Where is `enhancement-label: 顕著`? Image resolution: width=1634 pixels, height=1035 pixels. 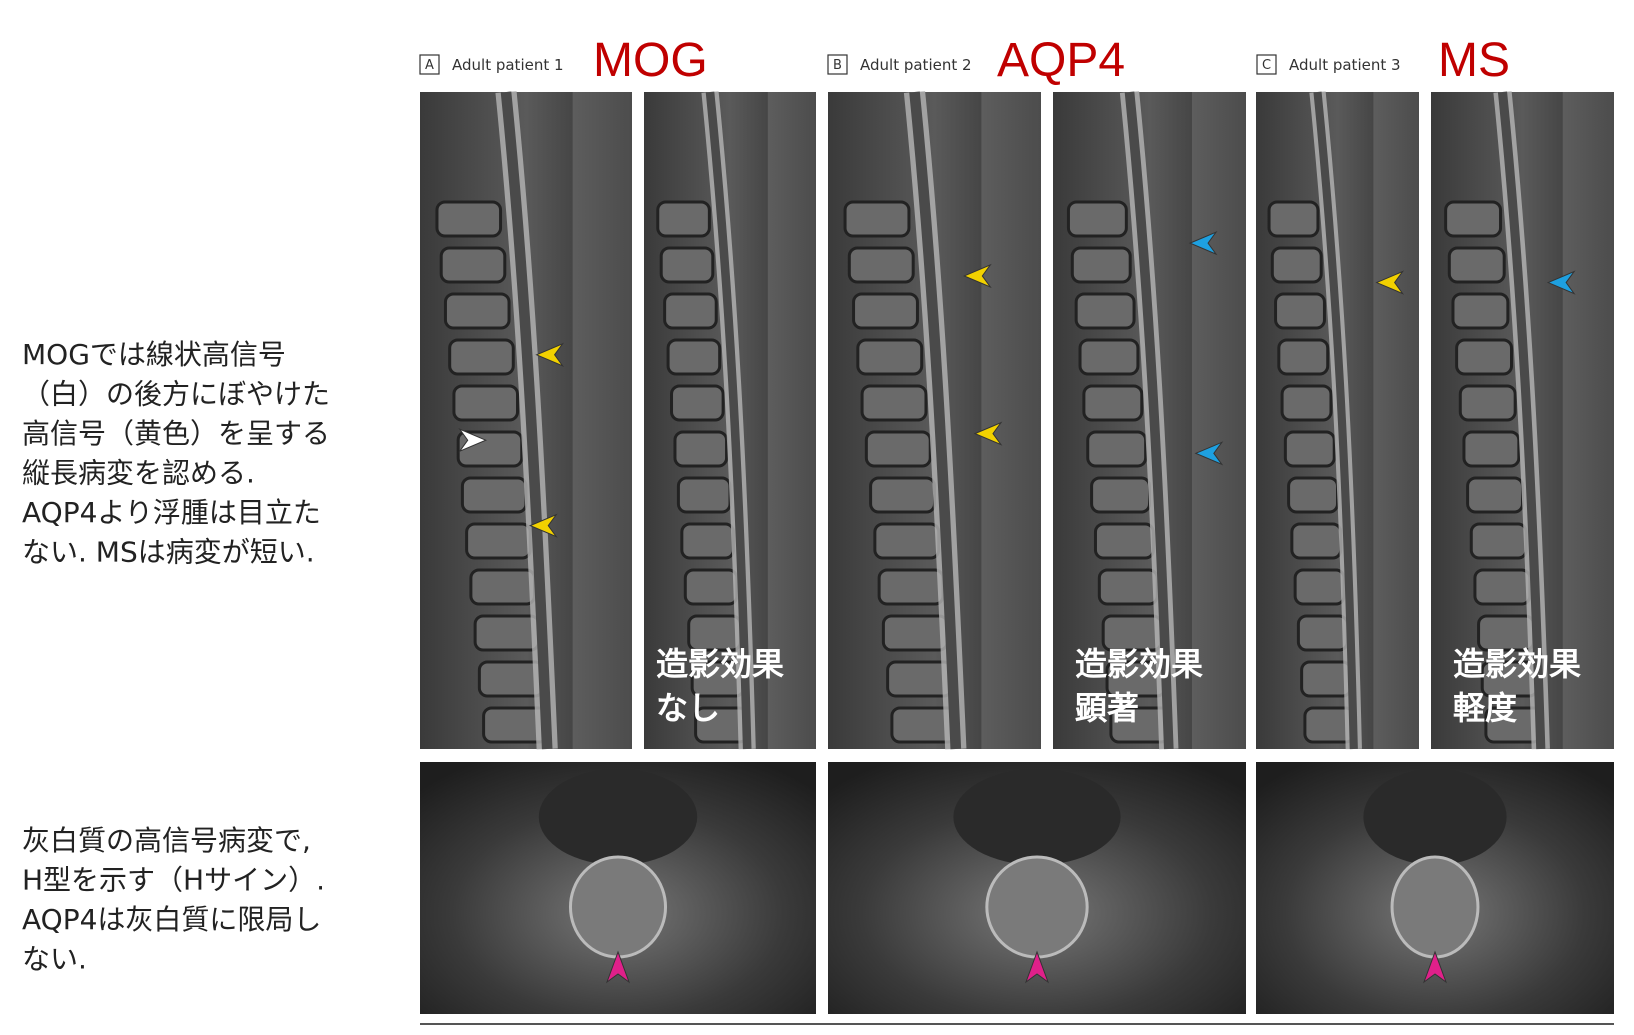
enhancement-label: 顕著 is located at coordinates (1107, 708).